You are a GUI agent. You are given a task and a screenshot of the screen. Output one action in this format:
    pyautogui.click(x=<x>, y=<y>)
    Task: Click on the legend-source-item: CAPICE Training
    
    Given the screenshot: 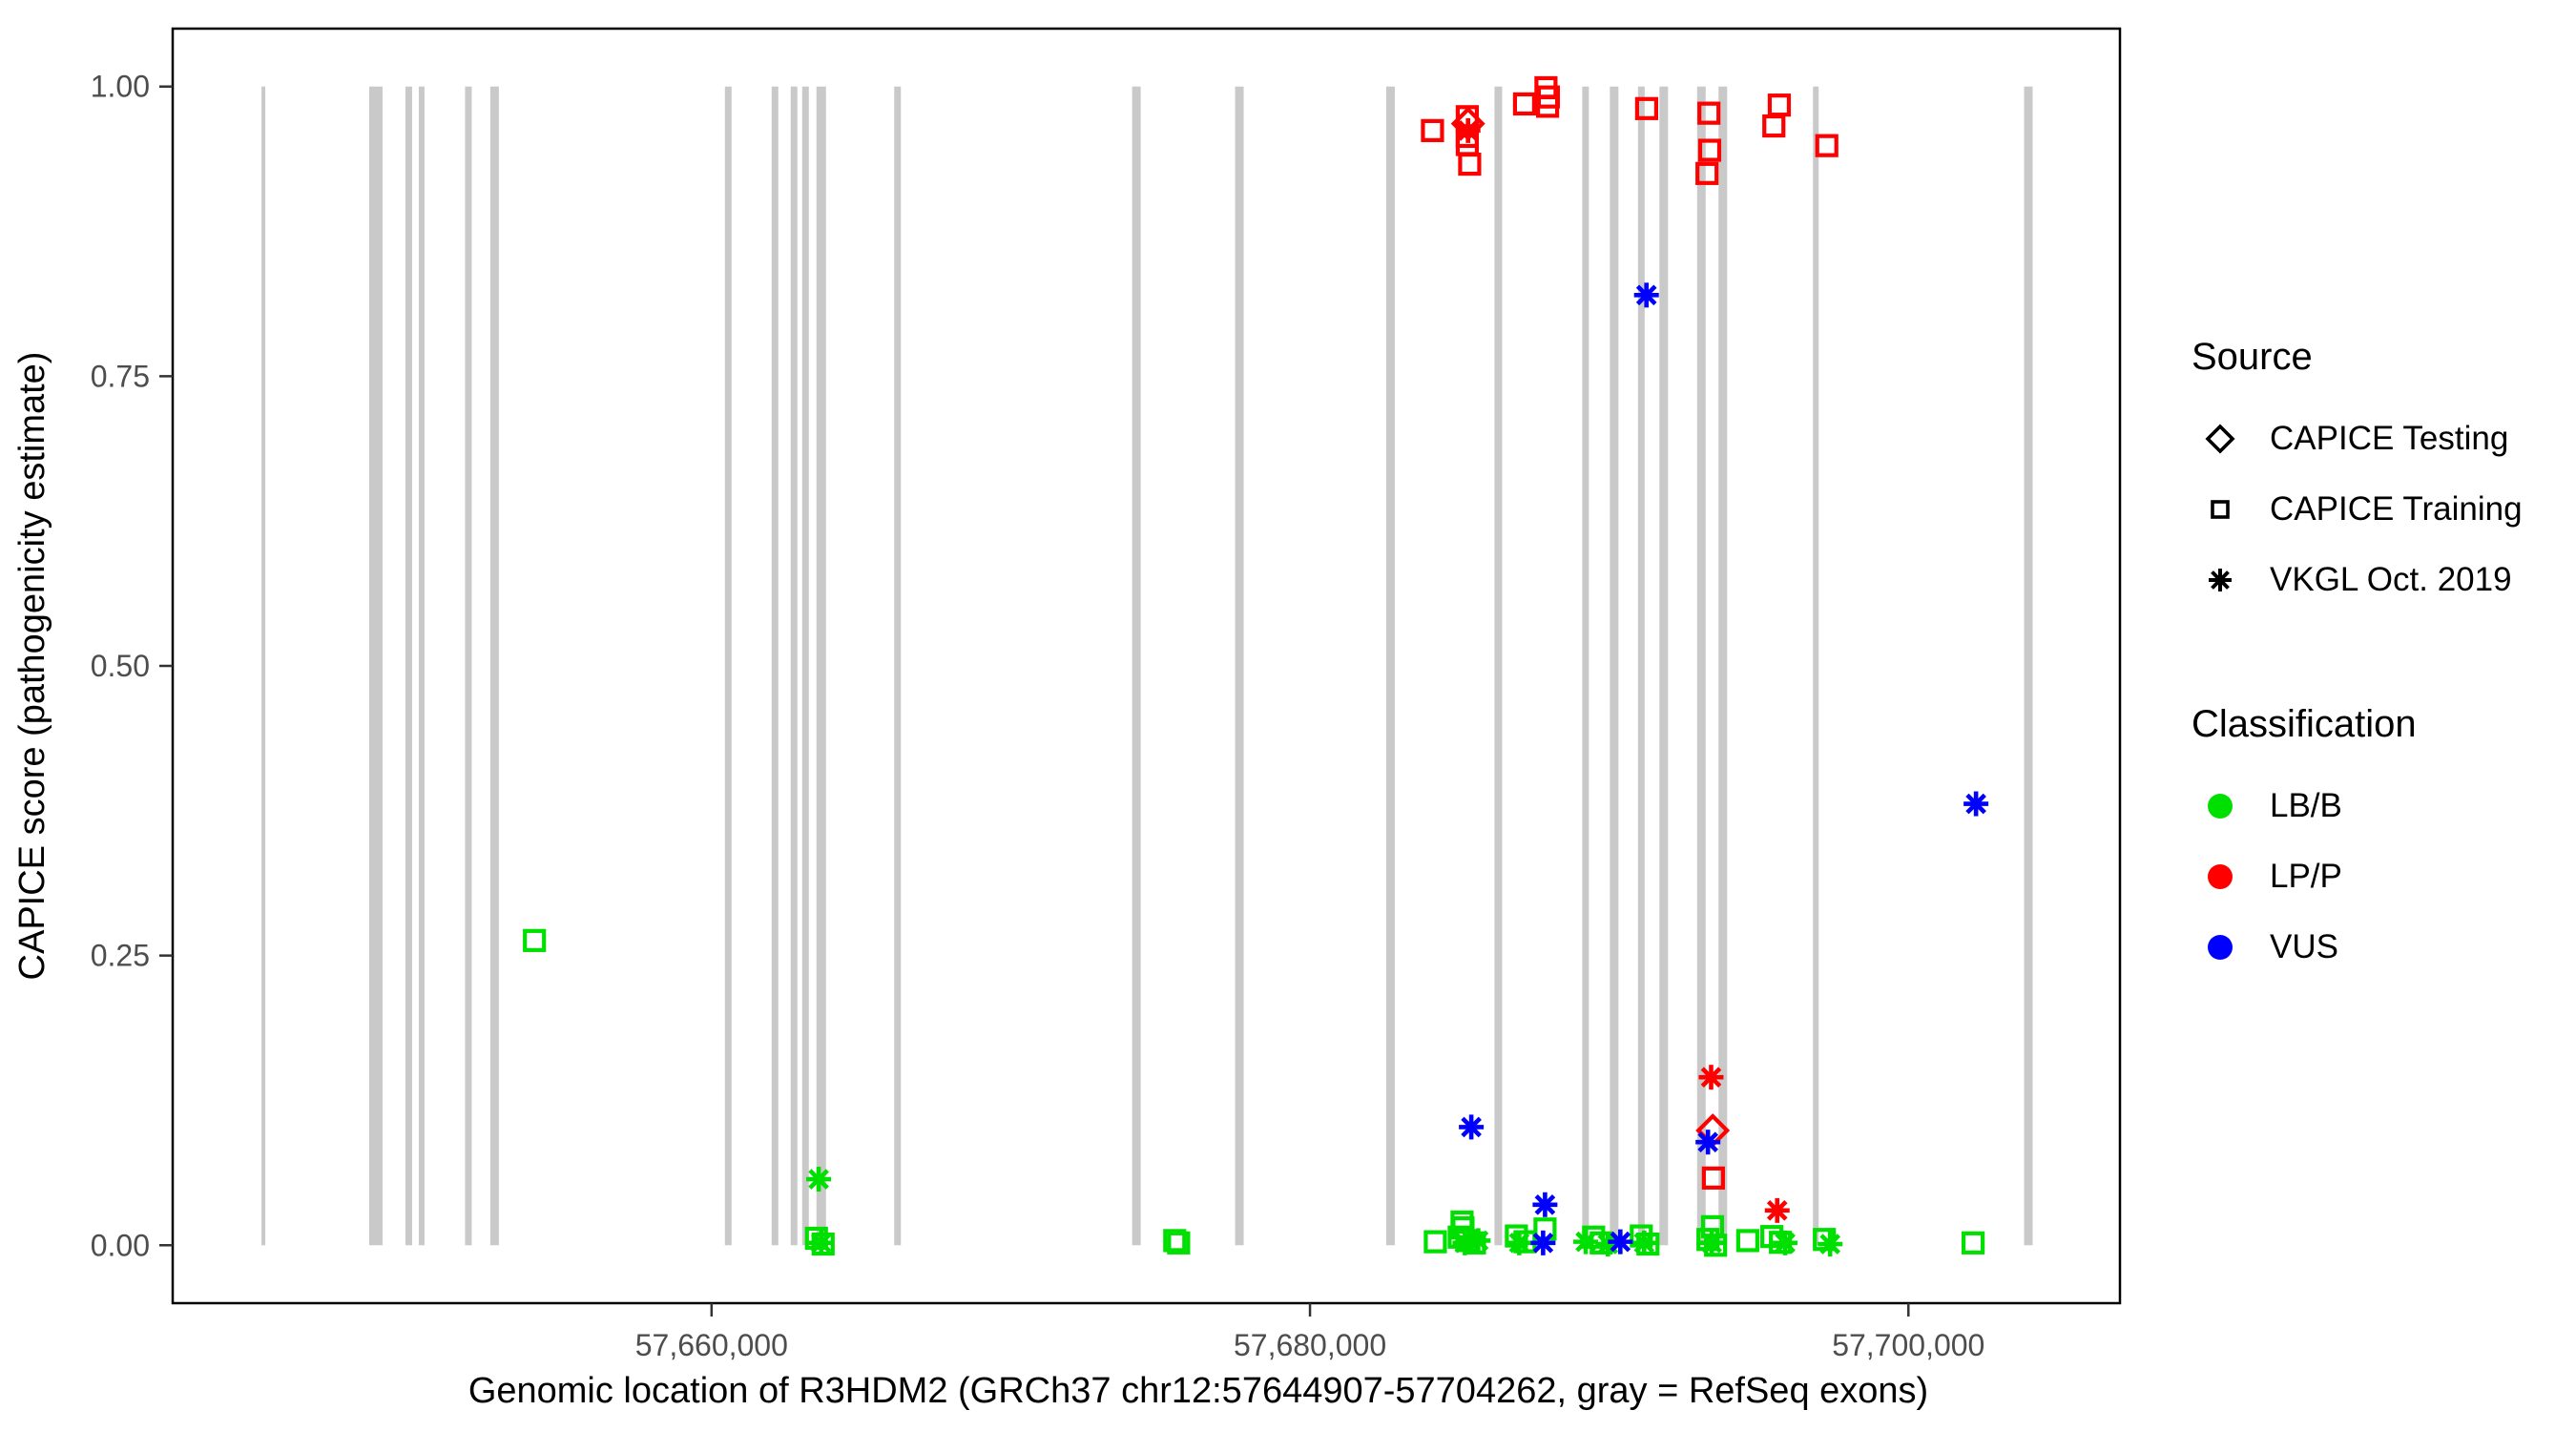 What is the action you would take?
    pyautogui.click(x=2382, y=509)
    